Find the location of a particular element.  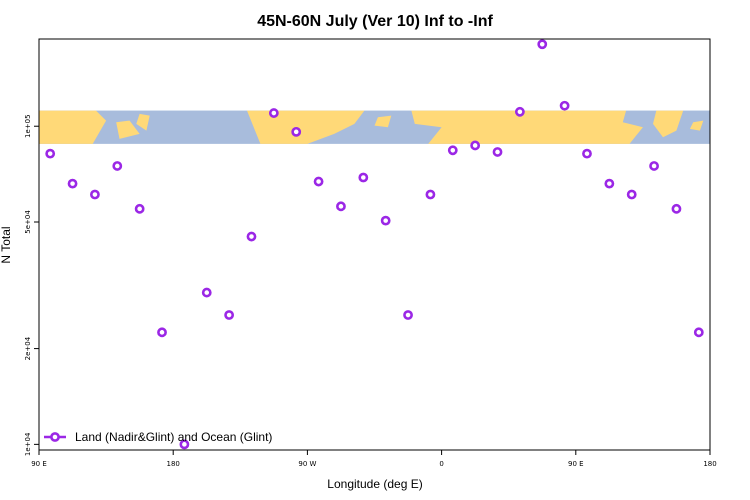

legend-entry: Land (Nadir&Glint) and Ocean (Glint) is located at coordinates (173, 437).